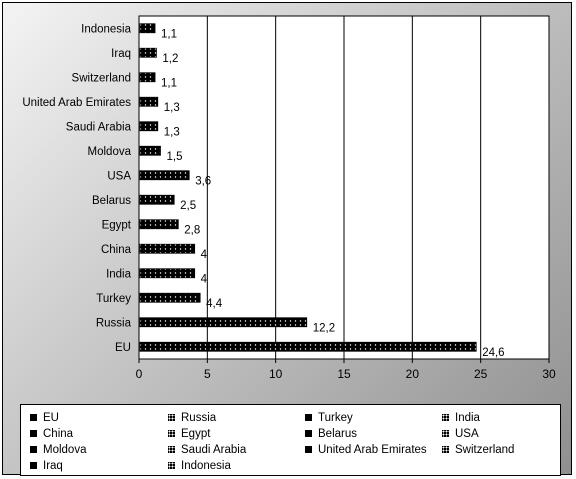 The image size is (576, 479). I want to click on legend-item: Russia, so click(192, 418).